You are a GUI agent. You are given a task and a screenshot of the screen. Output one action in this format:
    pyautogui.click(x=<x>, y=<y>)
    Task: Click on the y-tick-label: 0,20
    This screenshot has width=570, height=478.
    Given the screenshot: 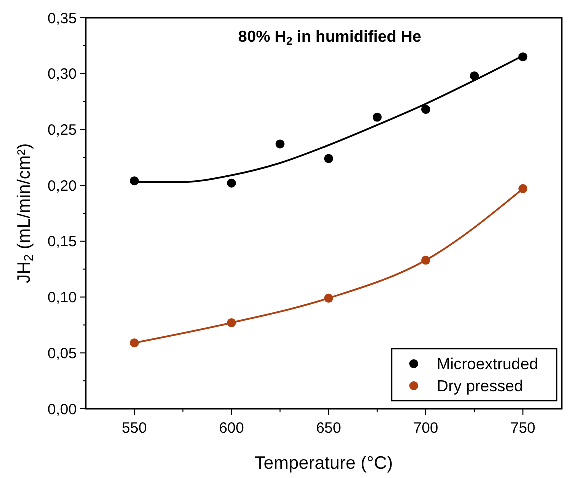 What is the action you would take?
    pyautogui.click(x=62, y=186)
    